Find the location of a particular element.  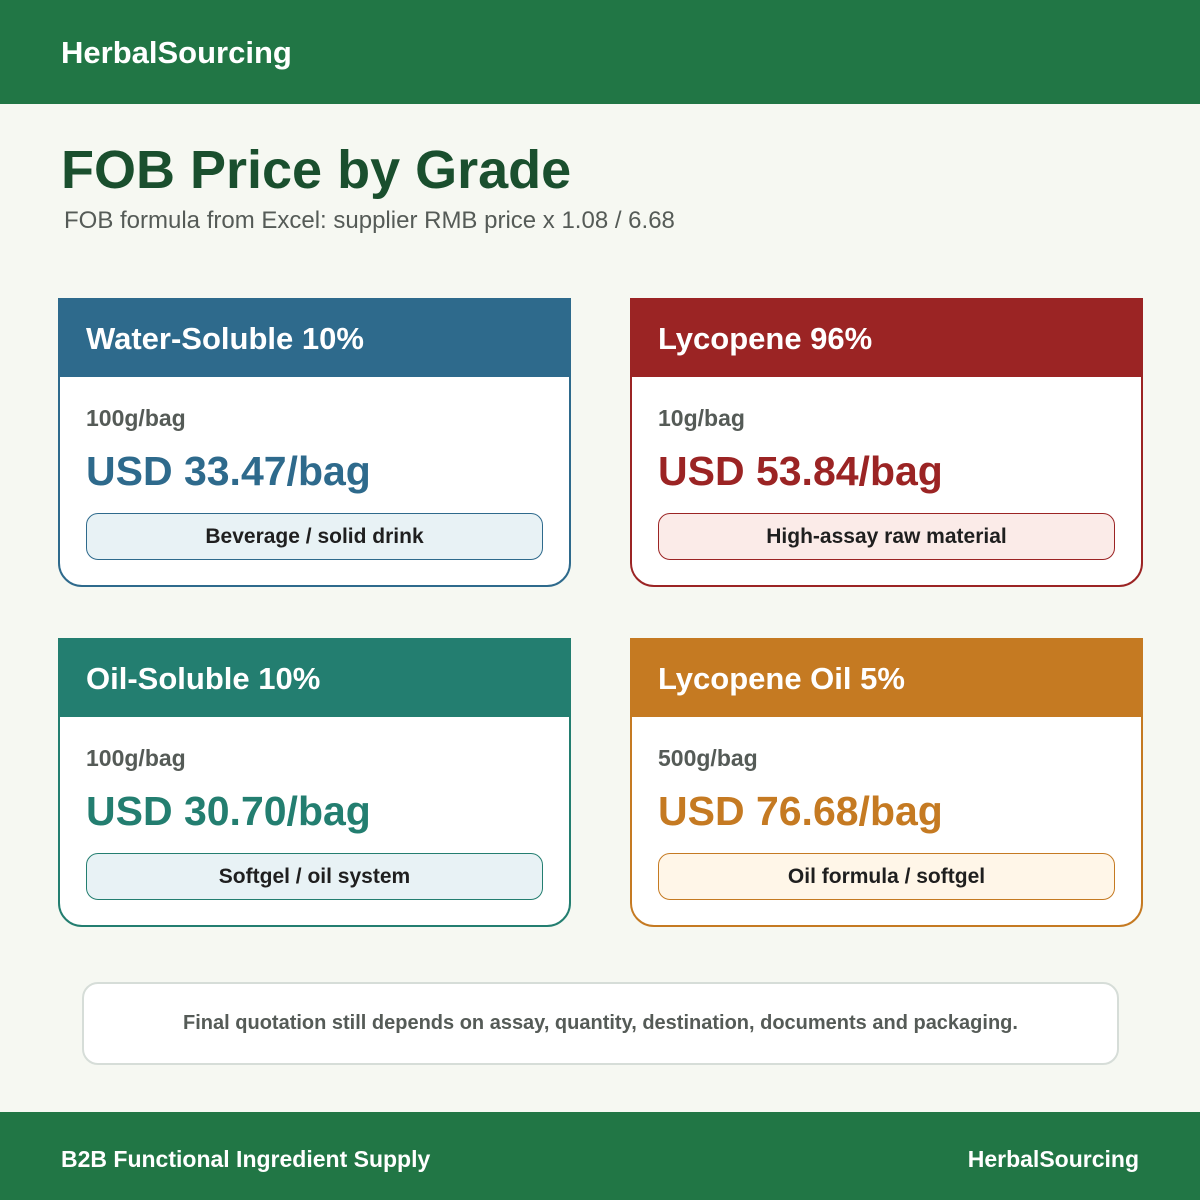

footer-brand: HerbalSourcing is located at coordinates (1053, 1159).